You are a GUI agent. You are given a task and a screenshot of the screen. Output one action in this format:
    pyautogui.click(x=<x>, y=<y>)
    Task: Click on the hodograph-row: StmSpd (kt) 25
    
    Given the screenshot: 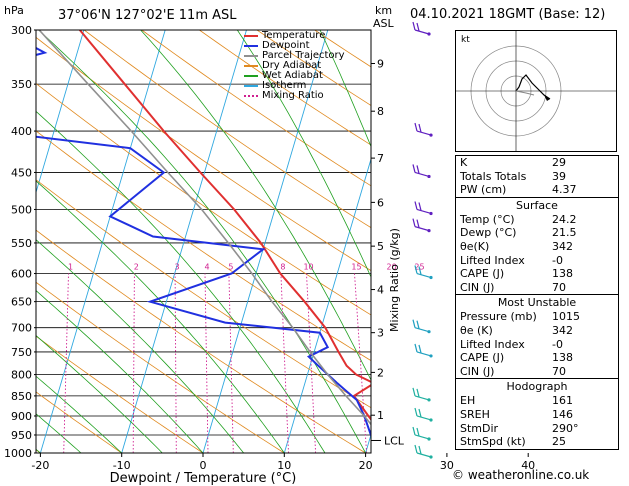 What is the action you would take?
    pyautogui.click(x=513, y=442)
    